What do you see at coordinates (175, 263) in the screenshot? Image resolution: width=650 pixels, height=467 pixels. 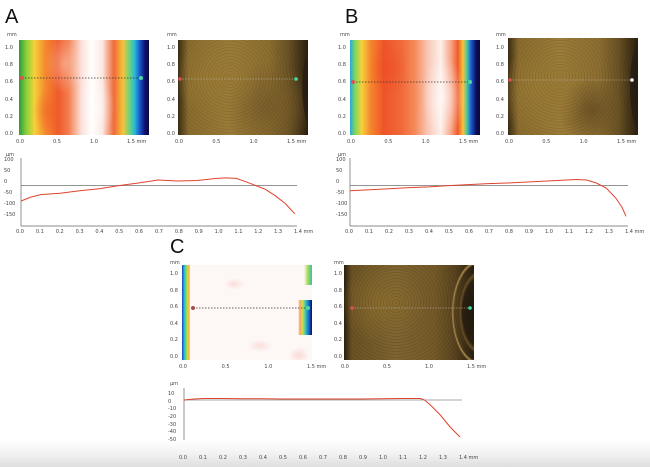 I see `panel-c-map-unit: mm` at bounding box center [175, 263].